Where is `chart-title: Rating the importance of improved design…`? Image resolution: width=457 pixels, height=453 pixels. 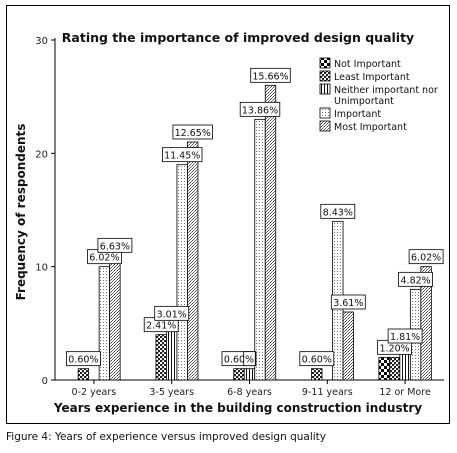
chart-title: Rating the importance of improved design… is located at coordinates (238, 37).